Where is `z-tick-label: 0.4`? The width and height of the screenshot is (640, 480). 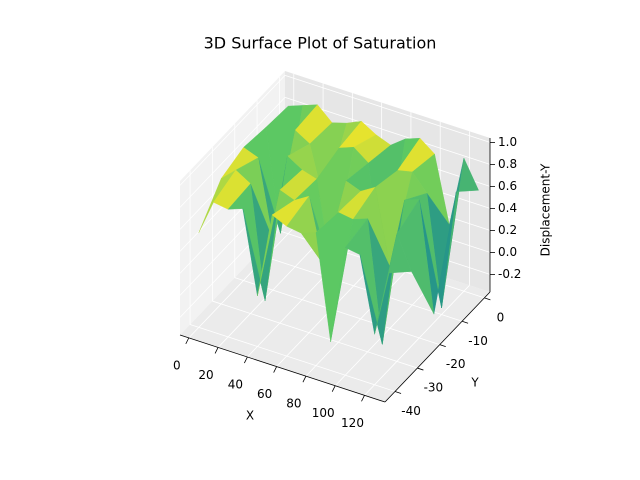 z-tick-label: 0.4 is located at coordinates (507, 208).